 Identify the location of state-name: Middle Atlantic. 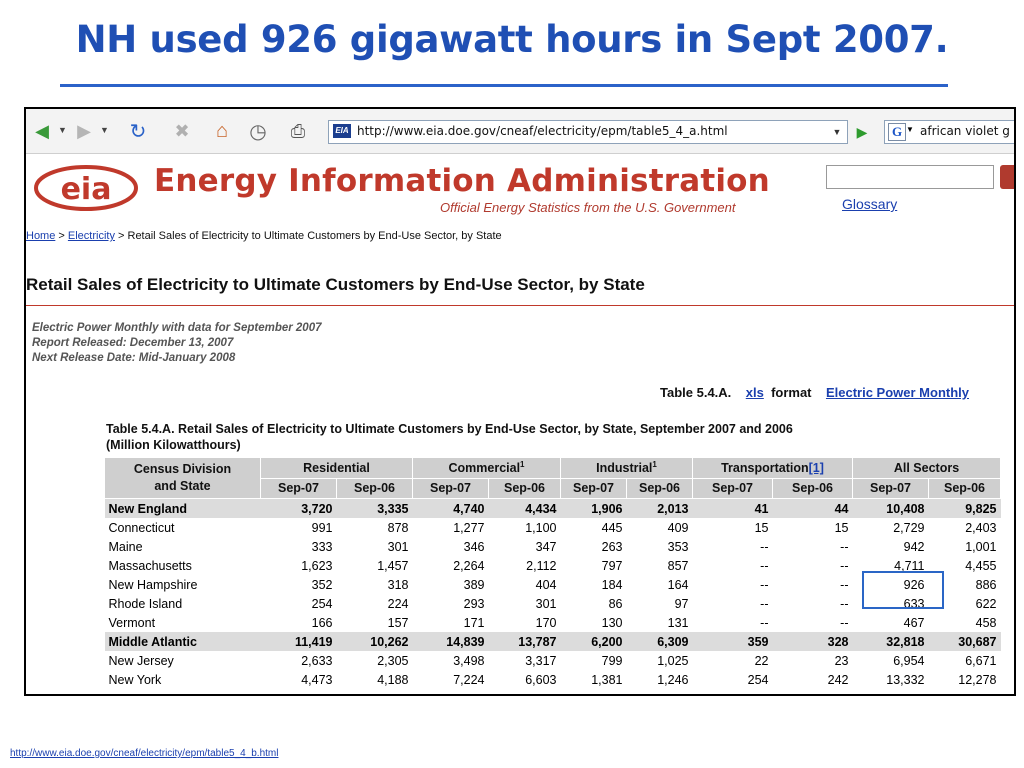
(182, 641).